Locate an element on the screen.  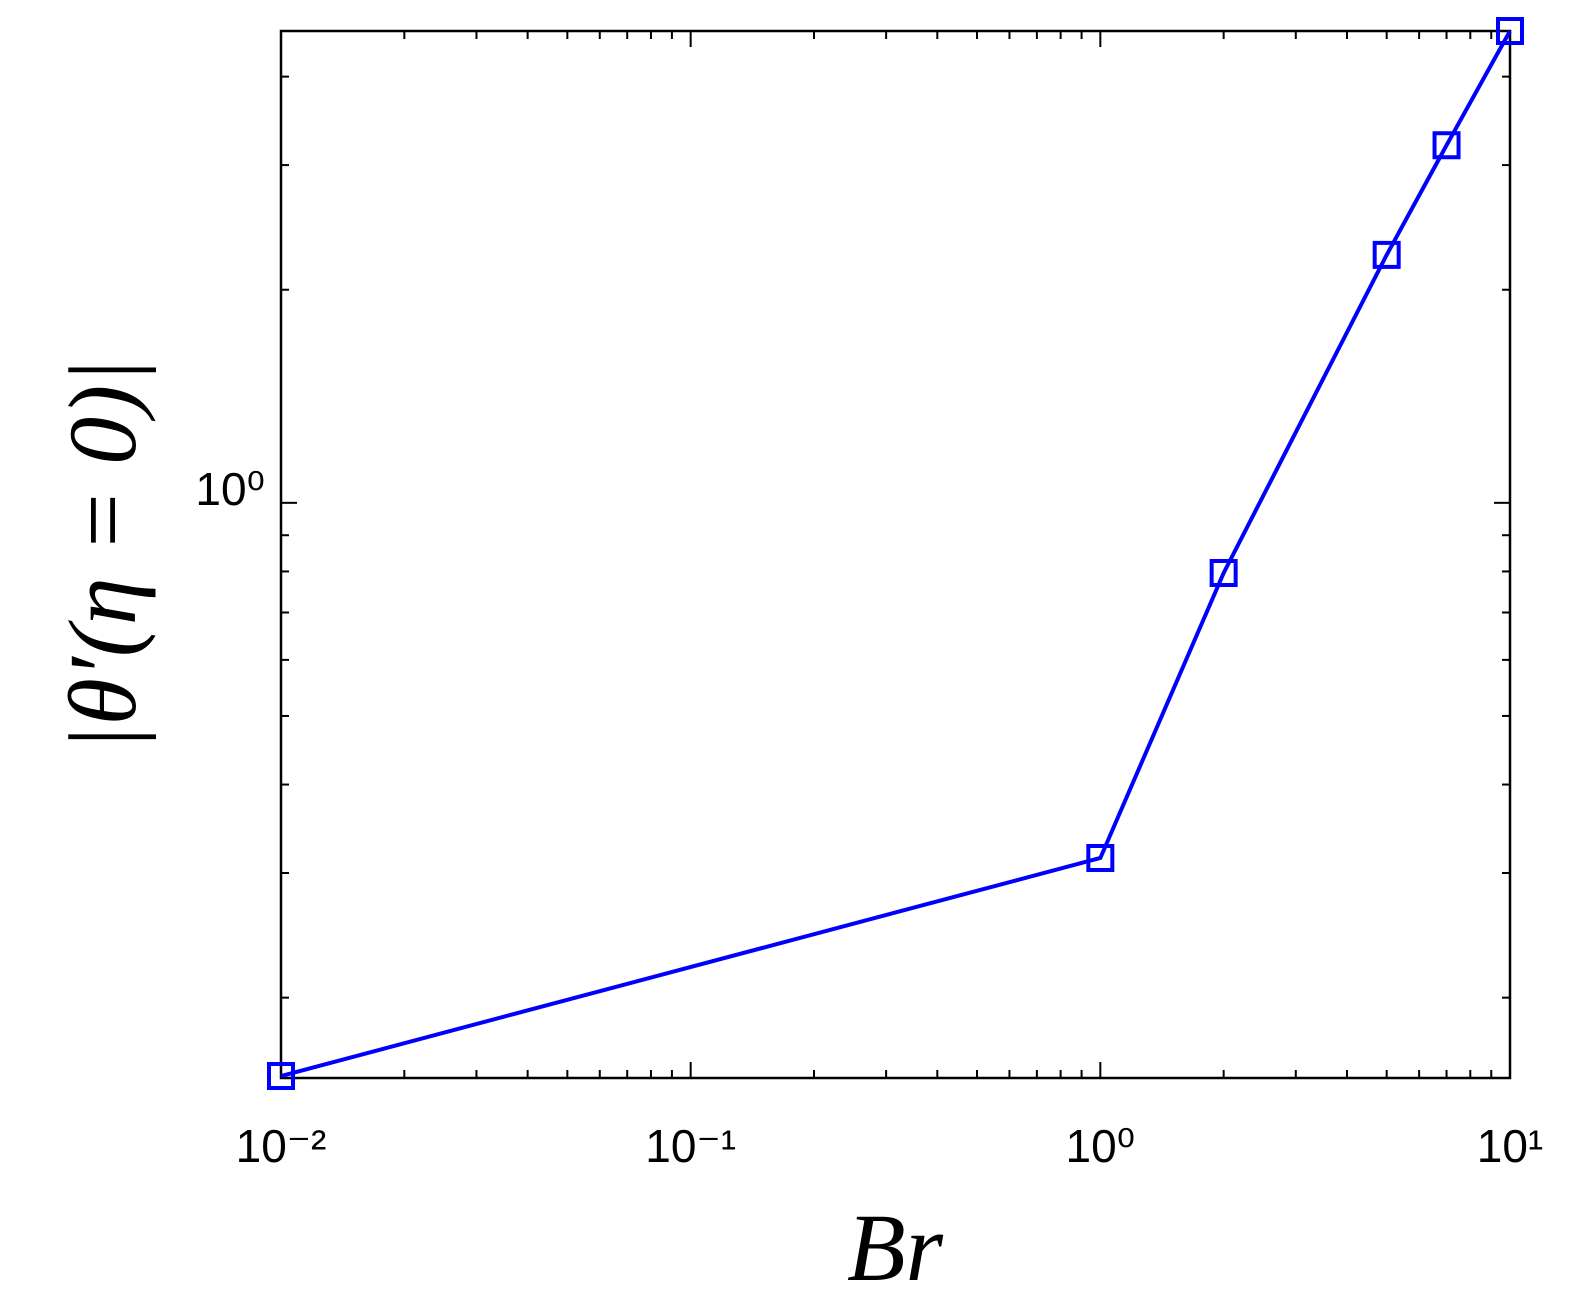
x-tick-label: 10⁻¹ is located at coordinates (690, 1146).